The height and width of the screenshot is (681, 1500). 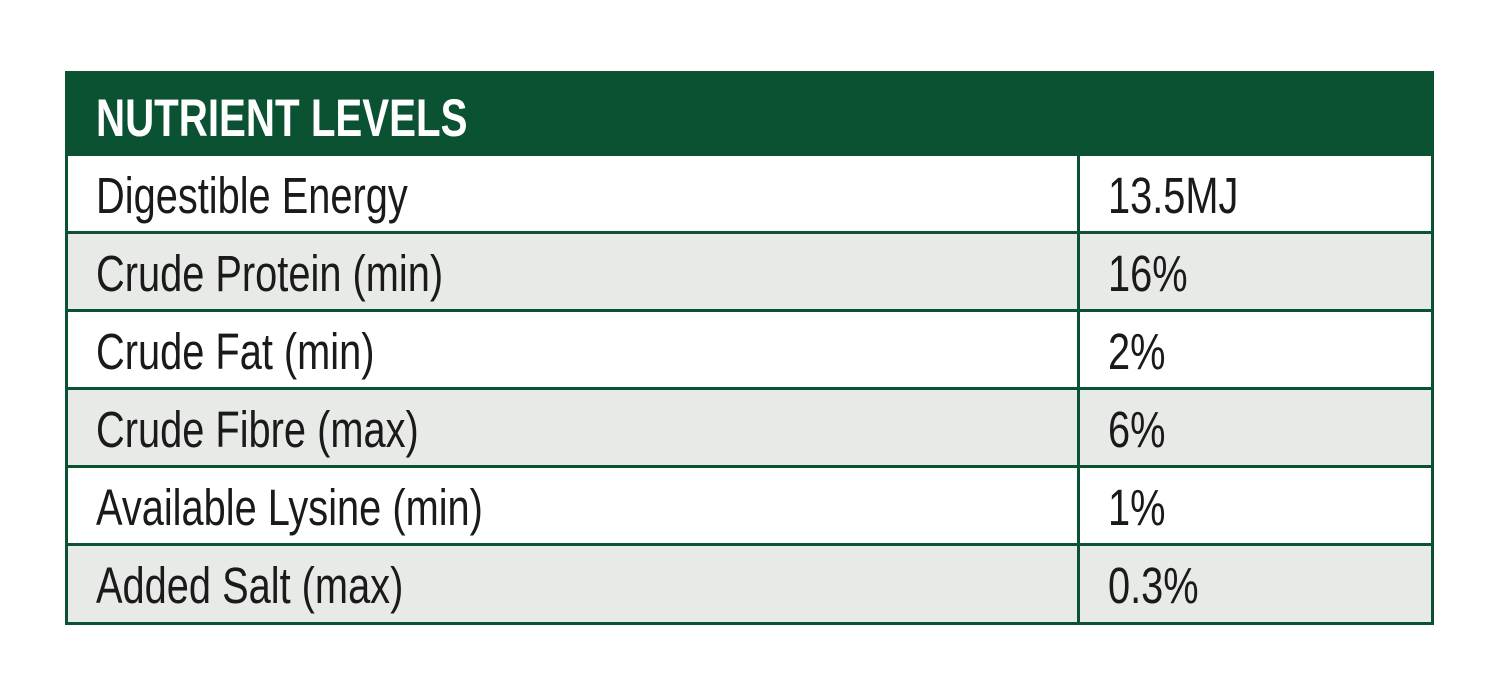 What do you see at coordinates (289, 507) in the screenshot?
I see `nutrient-label: Available Lysine (min)` at bounding box center [289, 507].